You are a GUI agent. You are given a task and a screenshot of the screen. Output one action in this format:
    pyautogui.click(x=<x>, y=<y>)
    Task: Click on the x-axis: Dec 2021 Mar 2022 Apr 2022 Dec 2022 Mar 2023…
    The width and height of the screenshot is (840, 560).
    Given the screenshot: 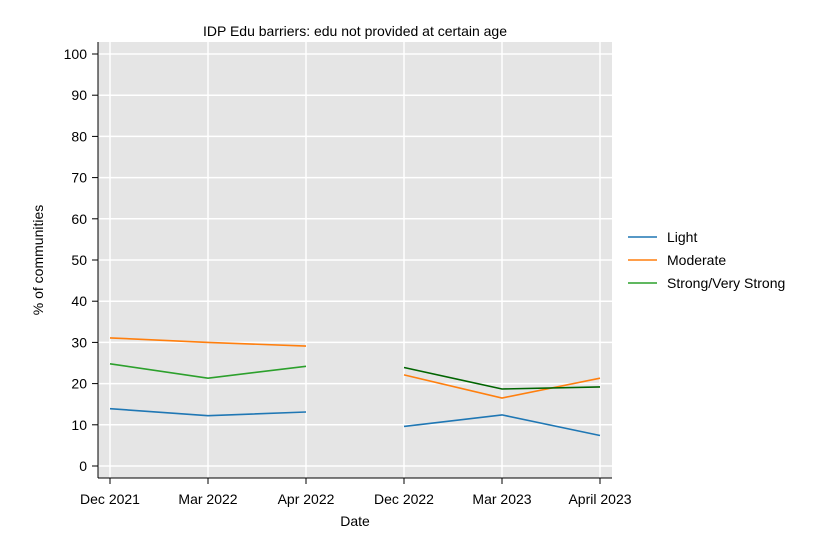 What is the action you would take?
    pyautogui.click(x=356, y=492)
    